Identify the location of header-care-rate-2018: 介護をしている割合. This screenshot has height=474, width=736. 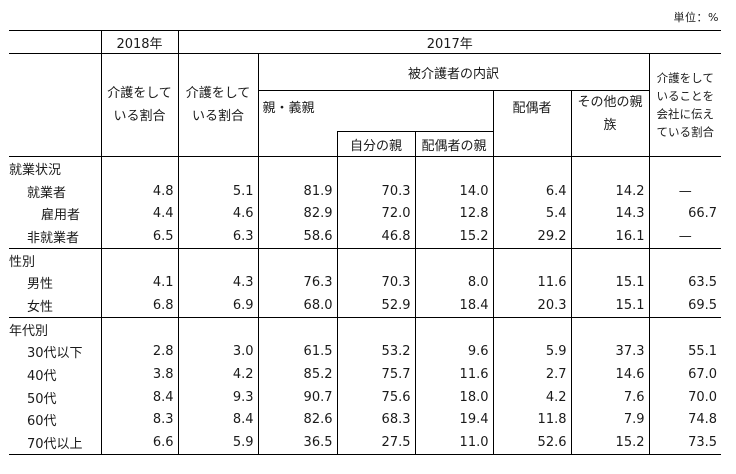
(139, 105).